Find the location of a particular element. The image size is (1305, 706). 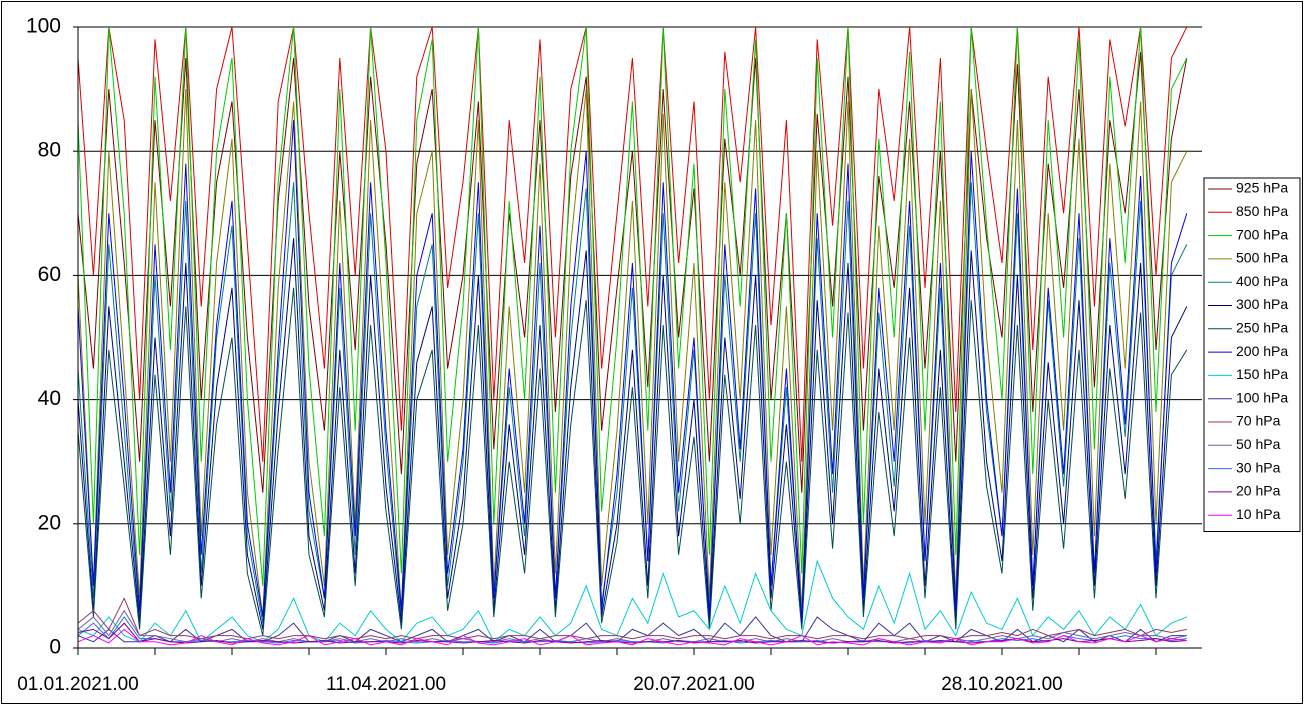

legend-label: 250 hPa is located at coordinates (1262, 328).